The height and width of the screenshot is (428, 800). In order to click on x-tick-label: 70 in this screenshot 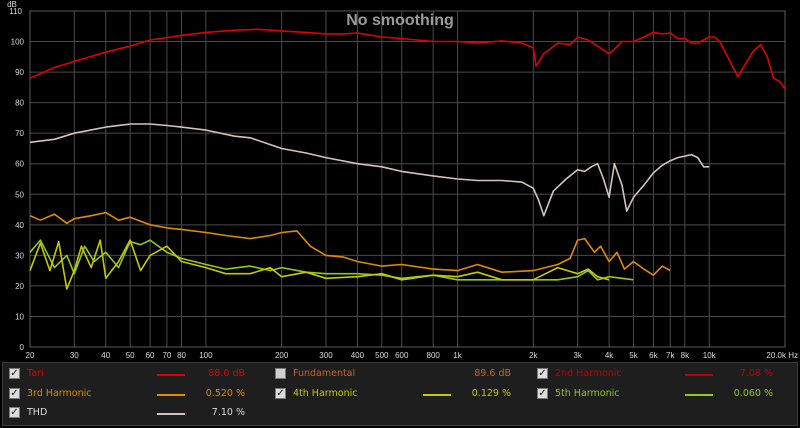, I will do `click(166, 355)`.